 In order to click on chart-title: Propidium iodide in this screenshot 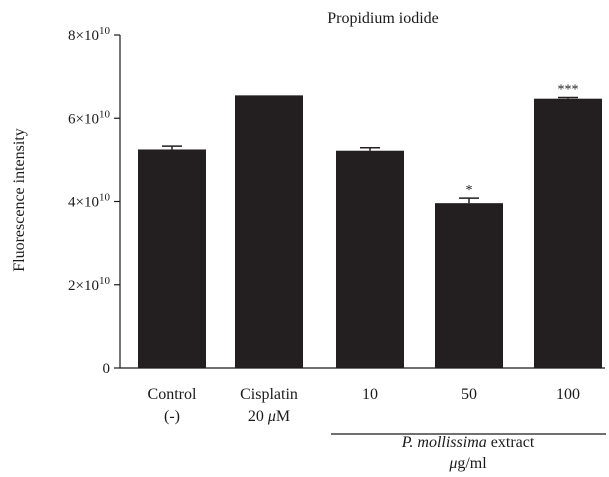, I will do `click(383, 18)`.